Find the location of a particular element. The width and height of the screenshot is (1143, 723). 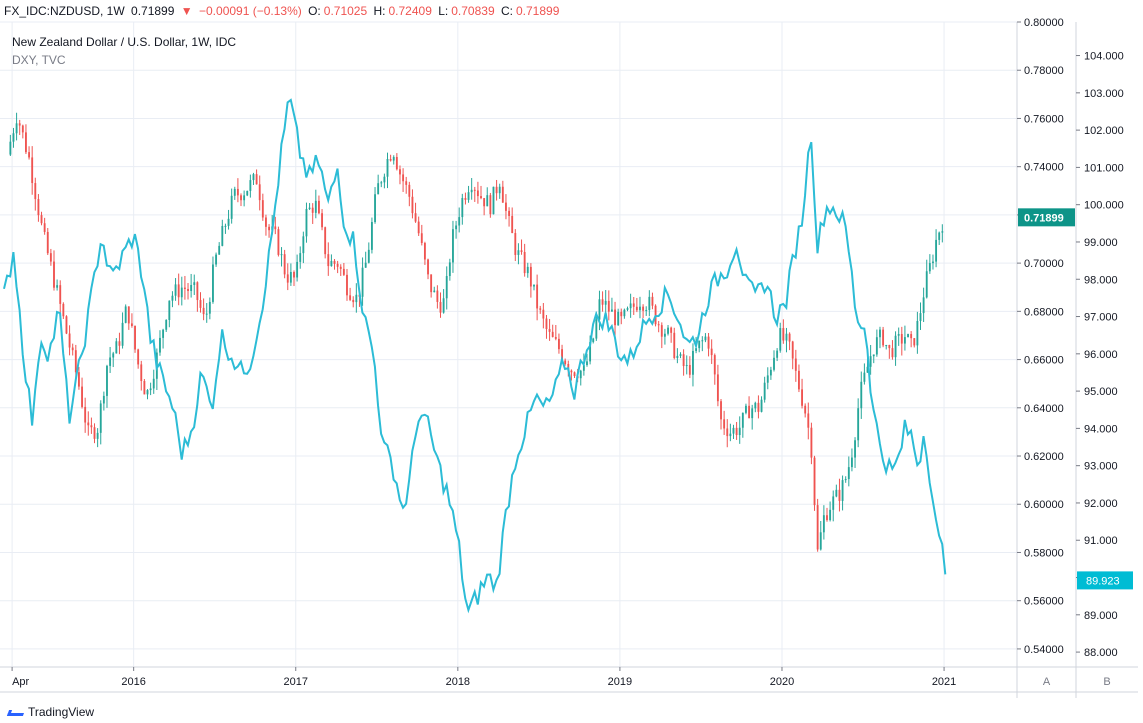

axis-b-tick-label: 94.000 is located at coordinates (1101, 429).